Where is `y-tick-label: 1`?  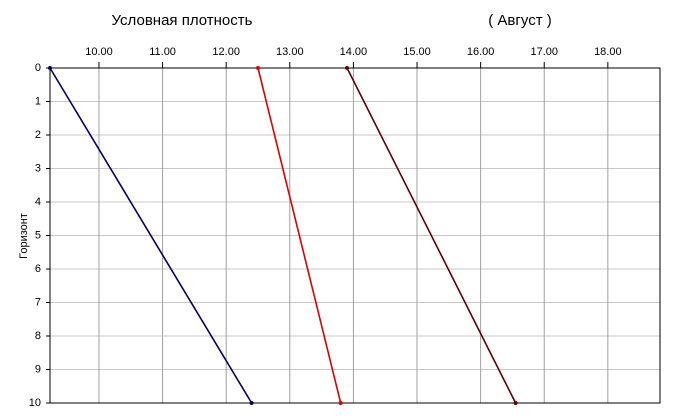 y-tick-label: 1 is located at coordinates (38, 101).